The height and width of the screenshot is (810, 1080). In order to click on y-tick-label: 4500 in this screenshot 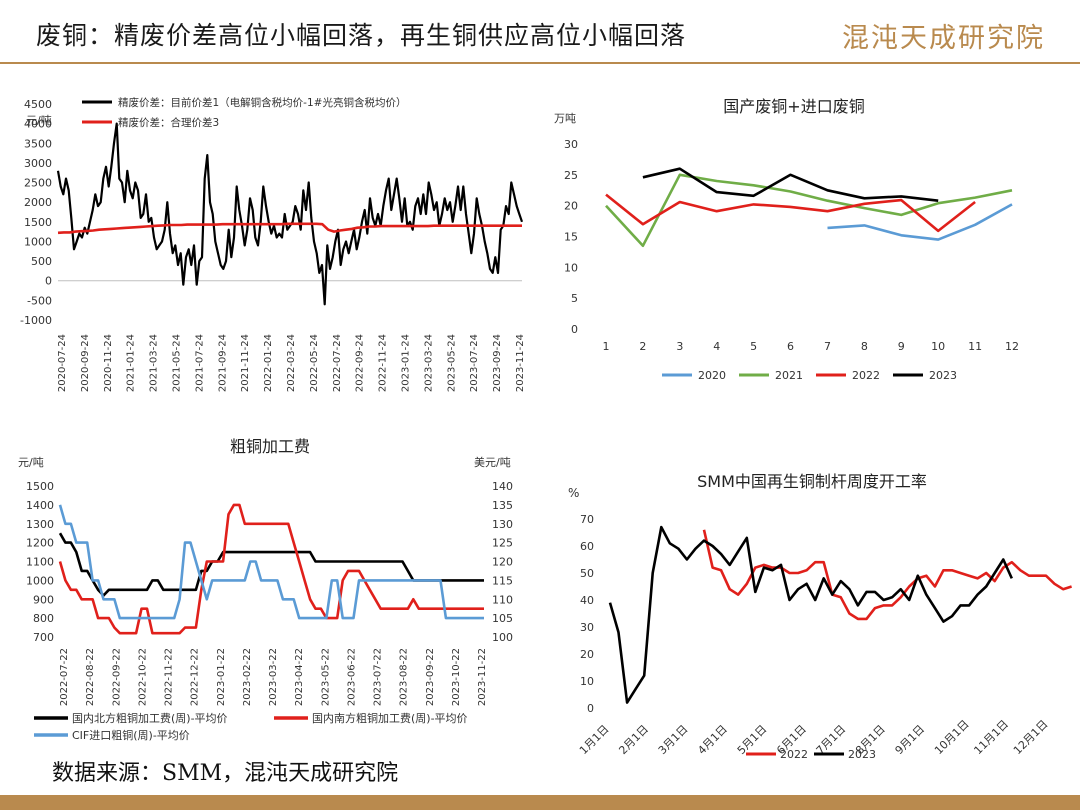, I will do `click(38, 104)`.